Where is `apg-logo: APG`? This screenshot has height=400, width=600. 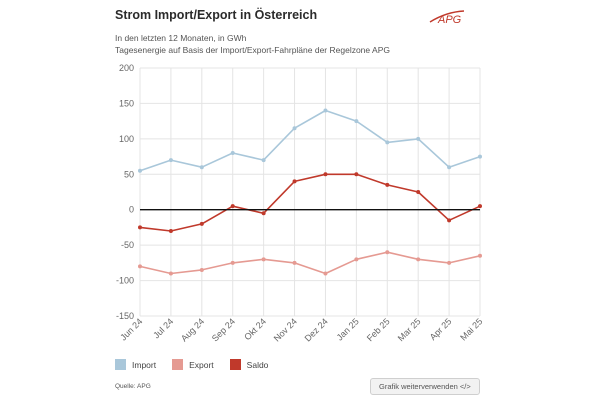
apg-logo: APG is located at coordinates (447, 18).